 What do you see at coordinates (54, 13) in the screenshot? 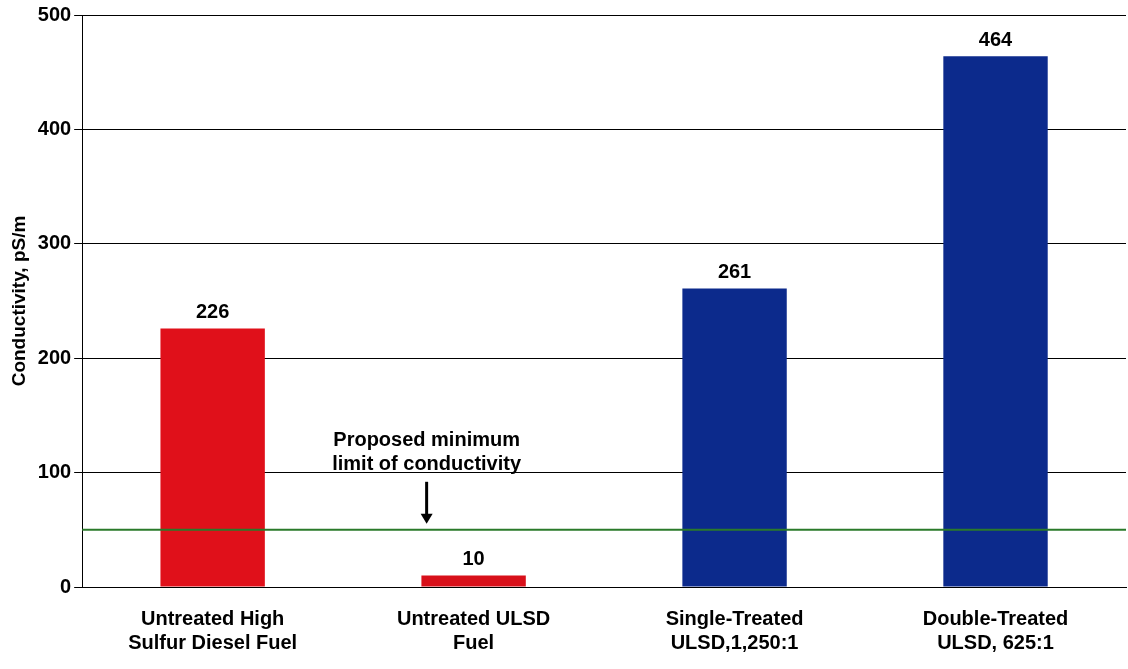
I see `y-tick-label: 500` at bounding box center [54, 13].